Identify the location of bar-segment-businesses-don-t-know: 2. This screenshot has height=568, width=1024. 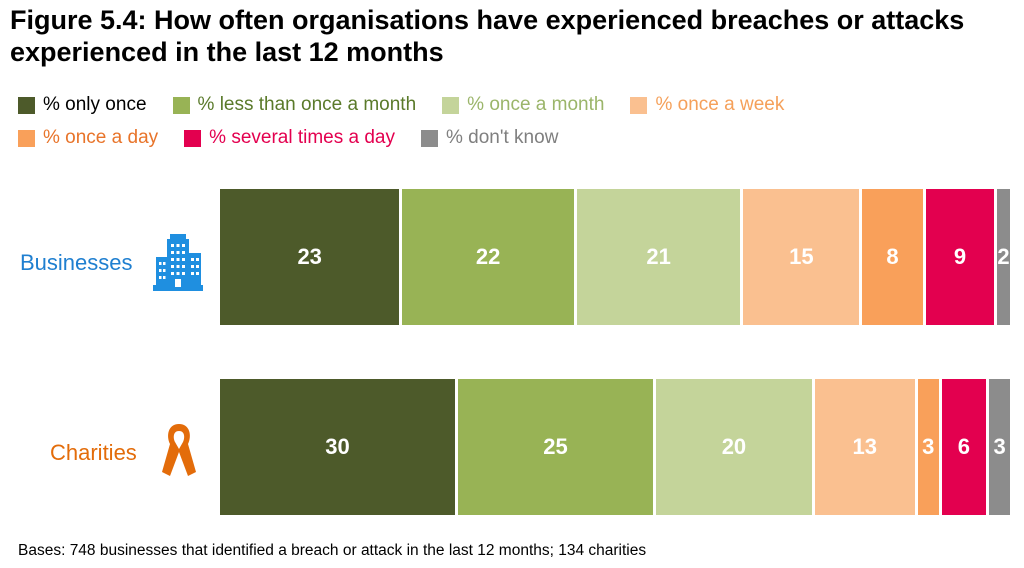
(1003, 257).